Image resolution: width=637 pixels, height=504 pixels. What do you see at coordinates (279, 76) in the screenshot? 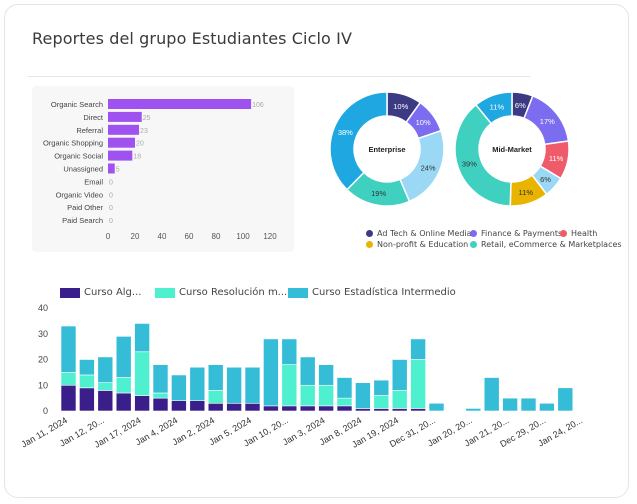
I see `divider` at bounding box center [279, 76].